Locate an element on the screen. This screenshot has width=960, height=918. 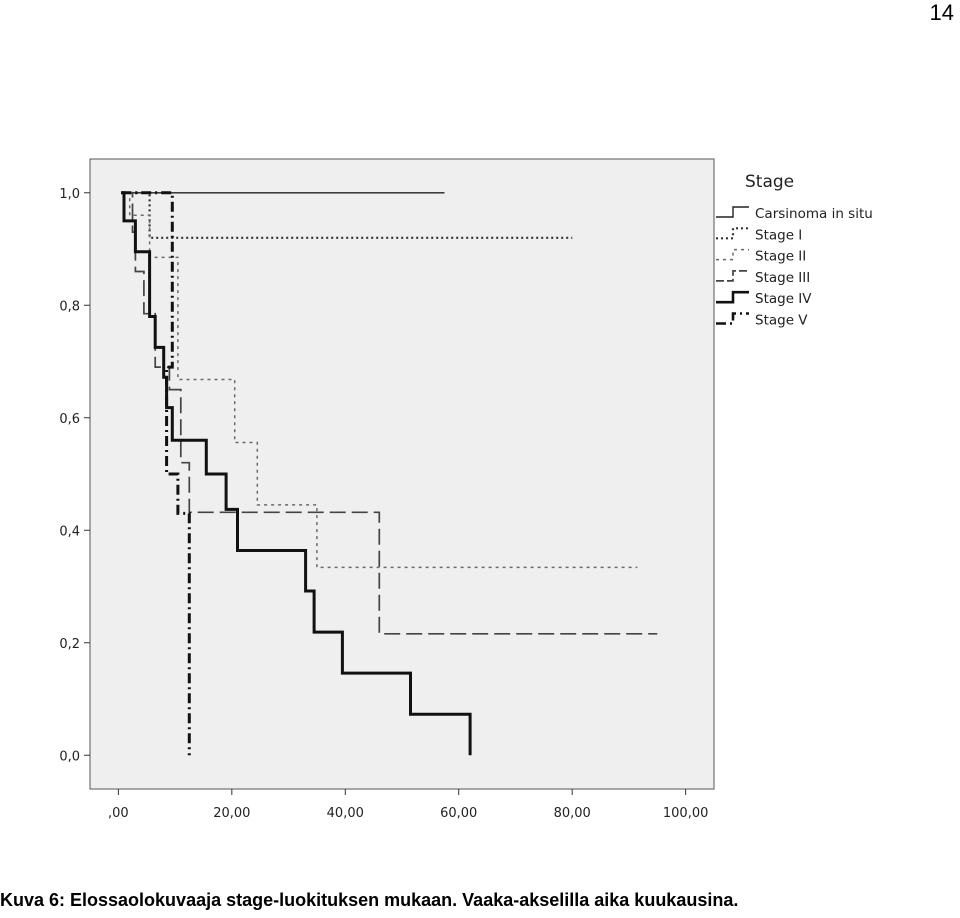
x-tick-label: 80,00 is located at coordinates (572, 813).